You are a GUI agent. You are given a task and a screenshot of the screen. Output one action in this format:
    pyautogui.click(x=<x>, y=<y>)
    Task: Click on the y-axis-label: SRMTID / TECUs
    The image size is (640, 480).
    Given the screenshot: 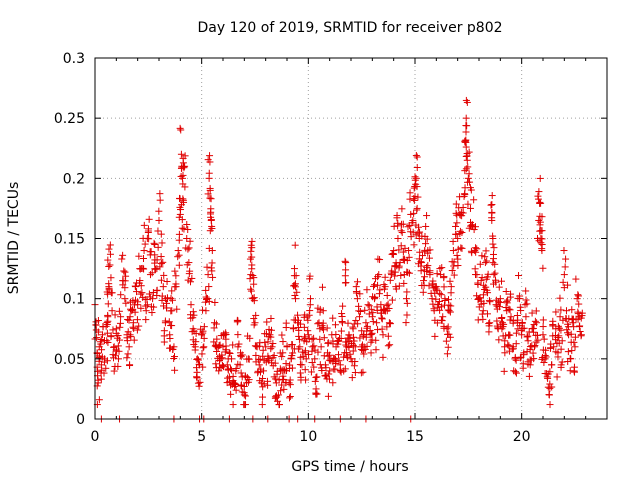 What is the action you would take?
    pyautogui.click(x=14, y=238)
    